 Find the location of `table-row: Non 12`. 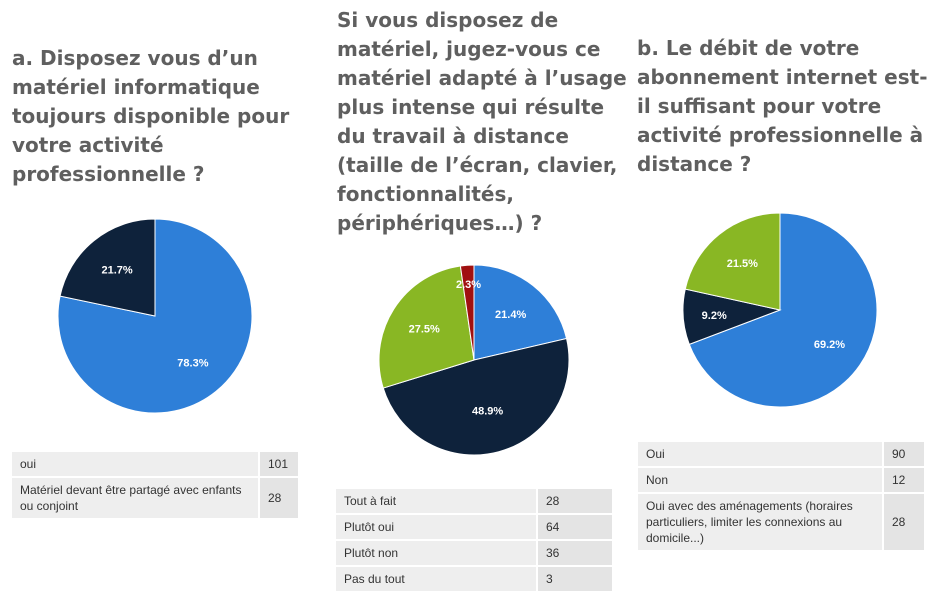

table-row: Non 12 is located at coordinates (781, 480).